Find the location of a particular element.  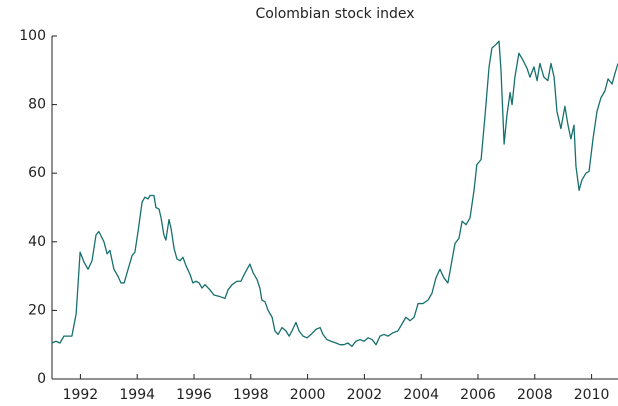

chart-title: Colombian stock index is located at coordinates (334, 14).